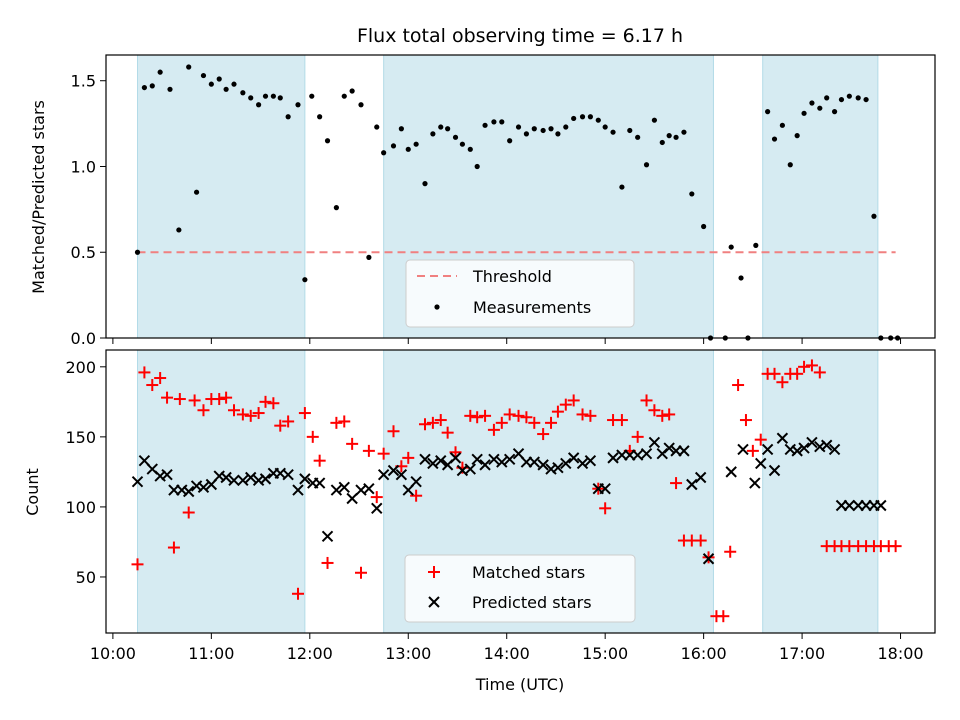  What do you see at coordinates (408, 653) in the screenshot?
I see `x-tick-label: 13:00` at bounding box center [408, 653].